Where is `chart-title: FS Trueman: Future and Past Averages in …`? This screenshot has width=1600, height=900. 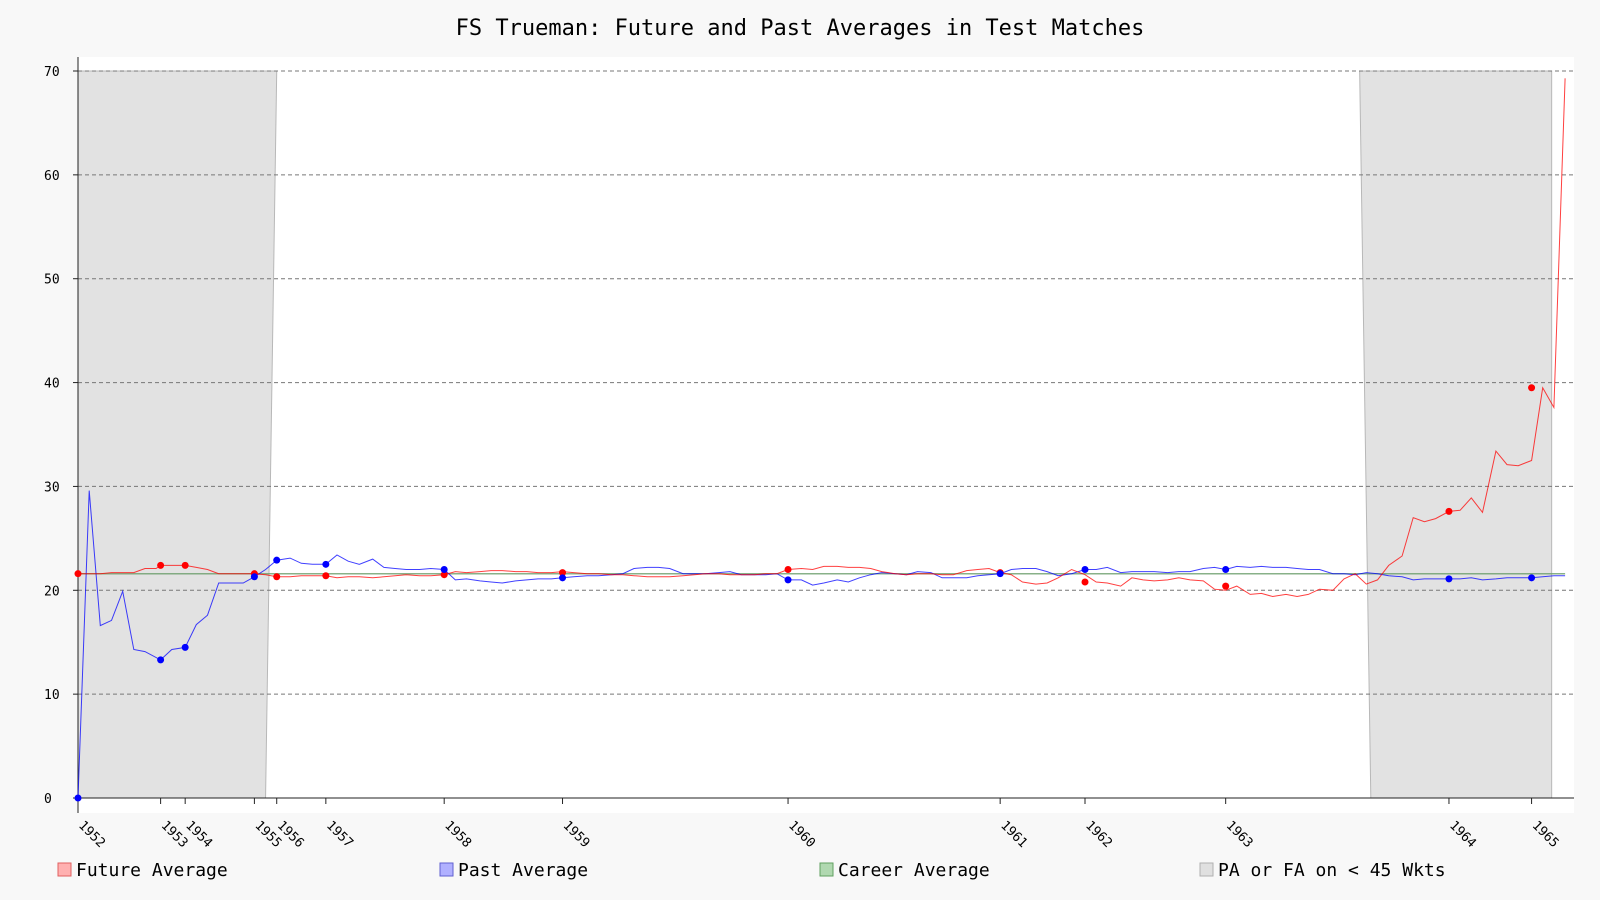
chart-title: FS Trueman: Future and Past Averages in … is located at coordinates (800, 28).